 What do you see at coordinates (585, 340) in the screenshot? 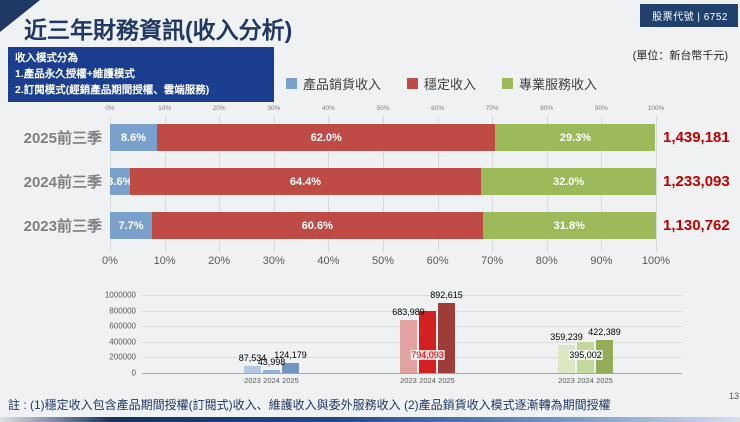
I see `bar-cluster: 2023 359,239 2024 395,002 2025 422,389` at bounding box center [585, 340].